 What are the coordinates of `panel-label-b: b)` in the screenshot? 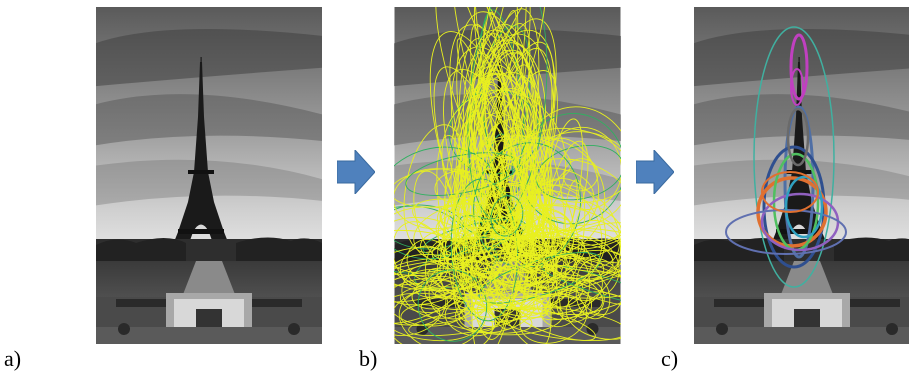 It's located at (368, 359).